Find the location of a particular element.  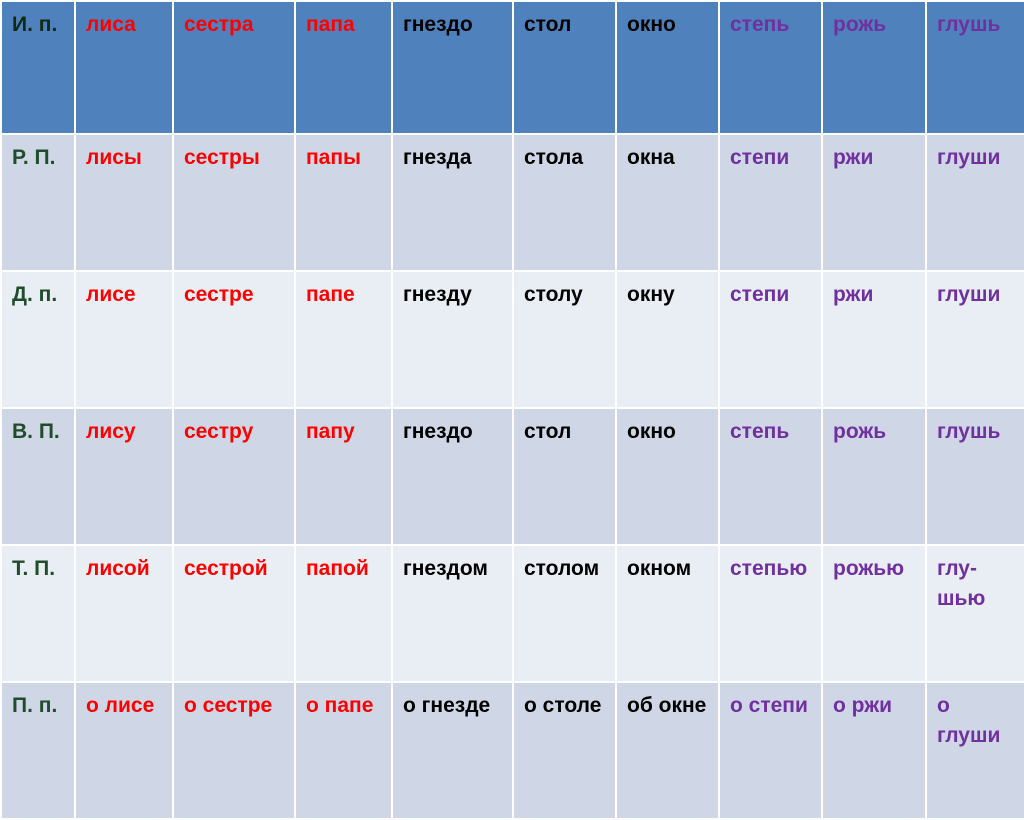

word-form: сестры is located at coordinates (234, 202).